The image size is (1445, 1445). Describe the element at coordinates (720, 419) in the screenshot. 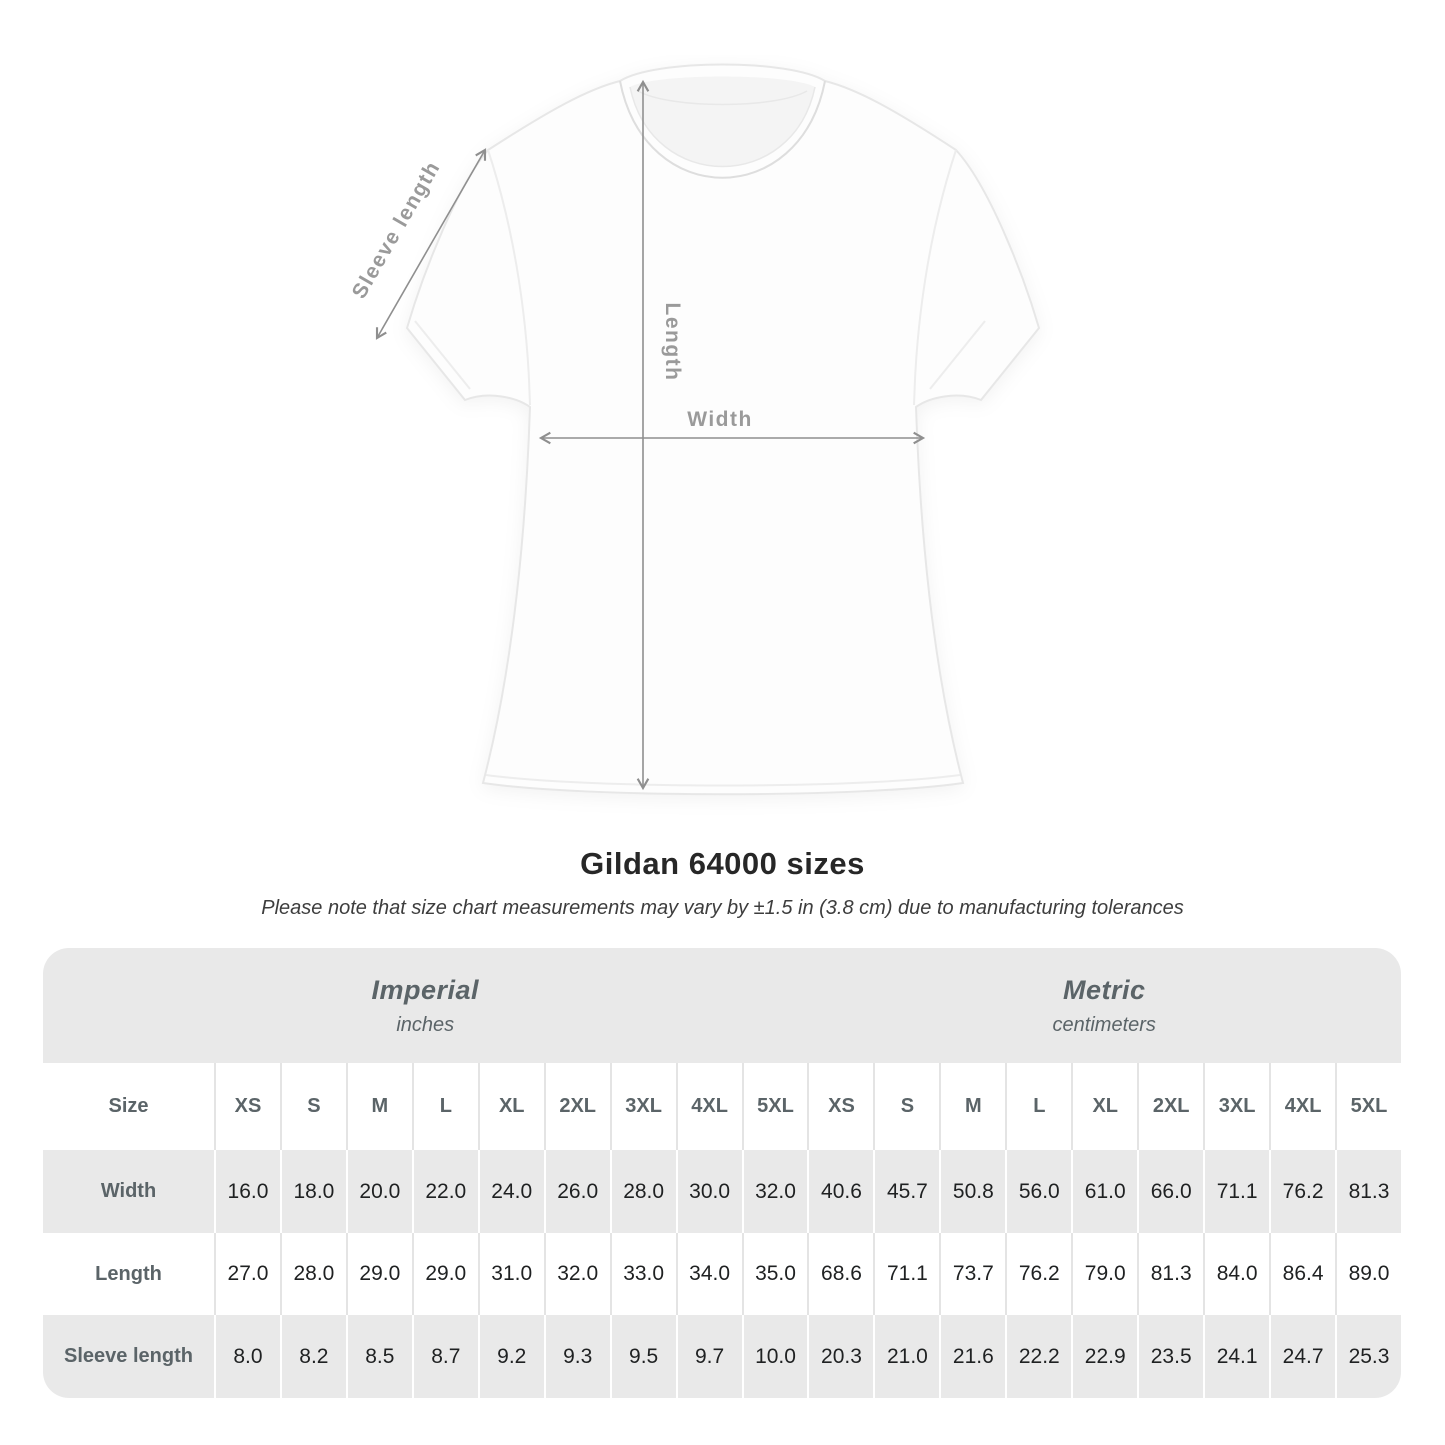

I see `width-diagram-label: Width` at that location.